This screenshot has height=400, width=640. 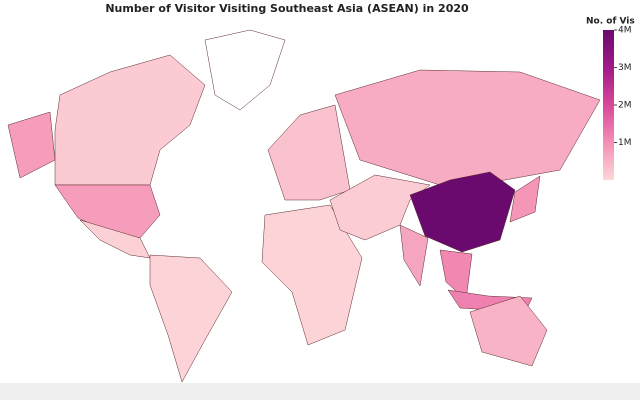 I want to click on colorbar, so click(x=608, y=105).